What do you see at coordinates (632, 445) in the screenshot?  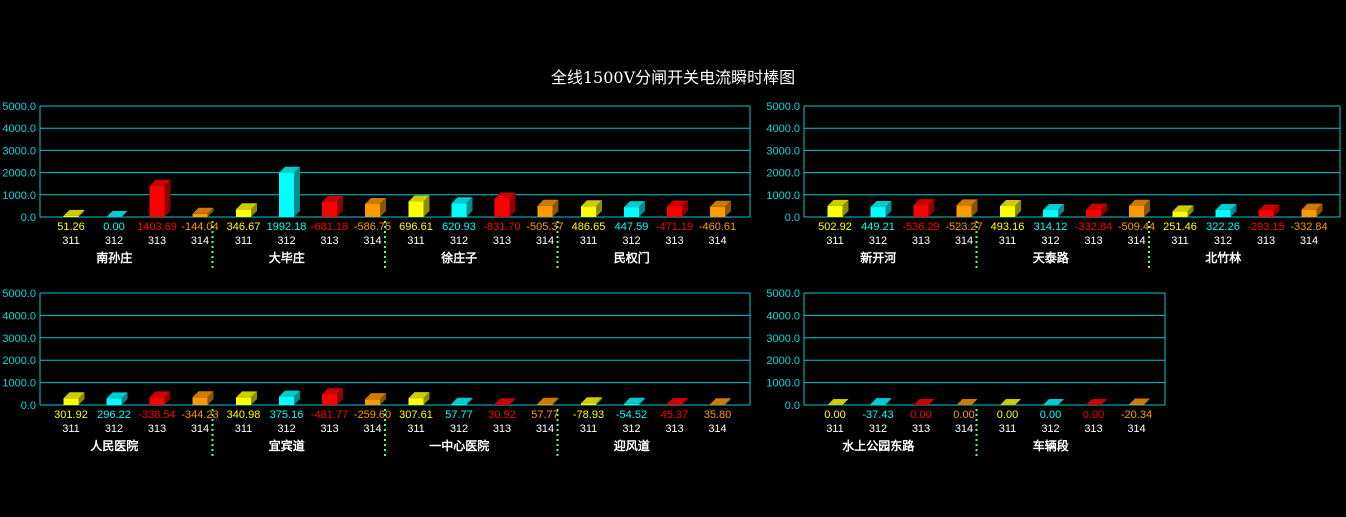 I see `station-name: 迎风道` at bounding box center [632, 445].